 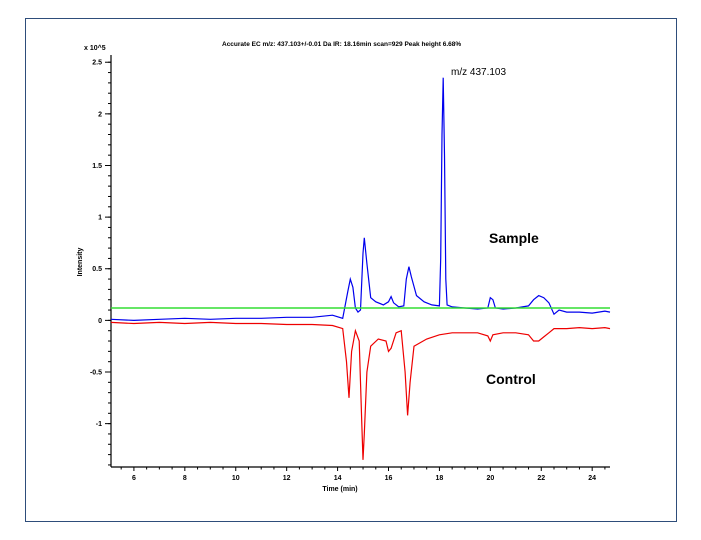 What do you see at coordinates (440, 478) in the screenshot?
I see `x-tick-label: 18` at bounding box center [440, 478].